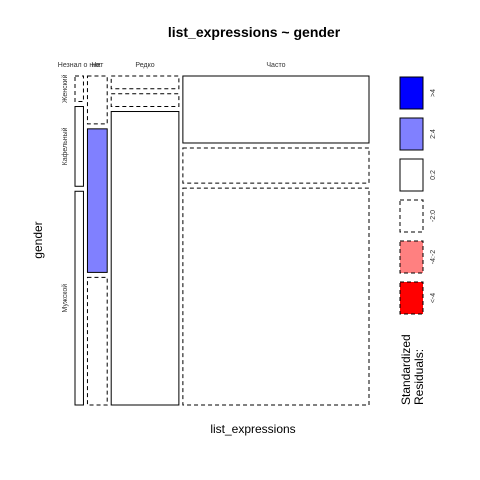  What do you see at coordinates (419, 377) in the screenshot?
I see `legend-title-line-2: Residuals:` at bounding box center [419, 377].